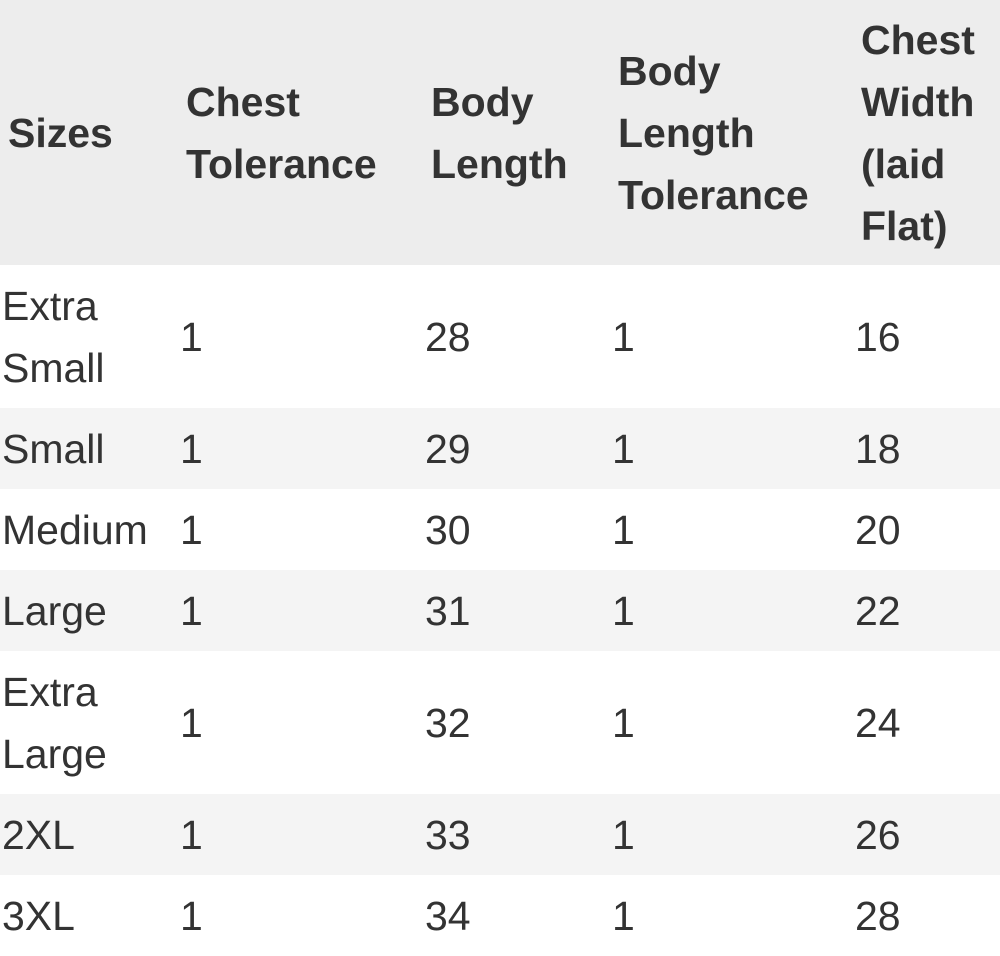 The image size is (1000, 956). What do you see at coordinates (878, 529) in the screenshot?
I see `cell-chest-width: 20` at bounding box center [878, 529].